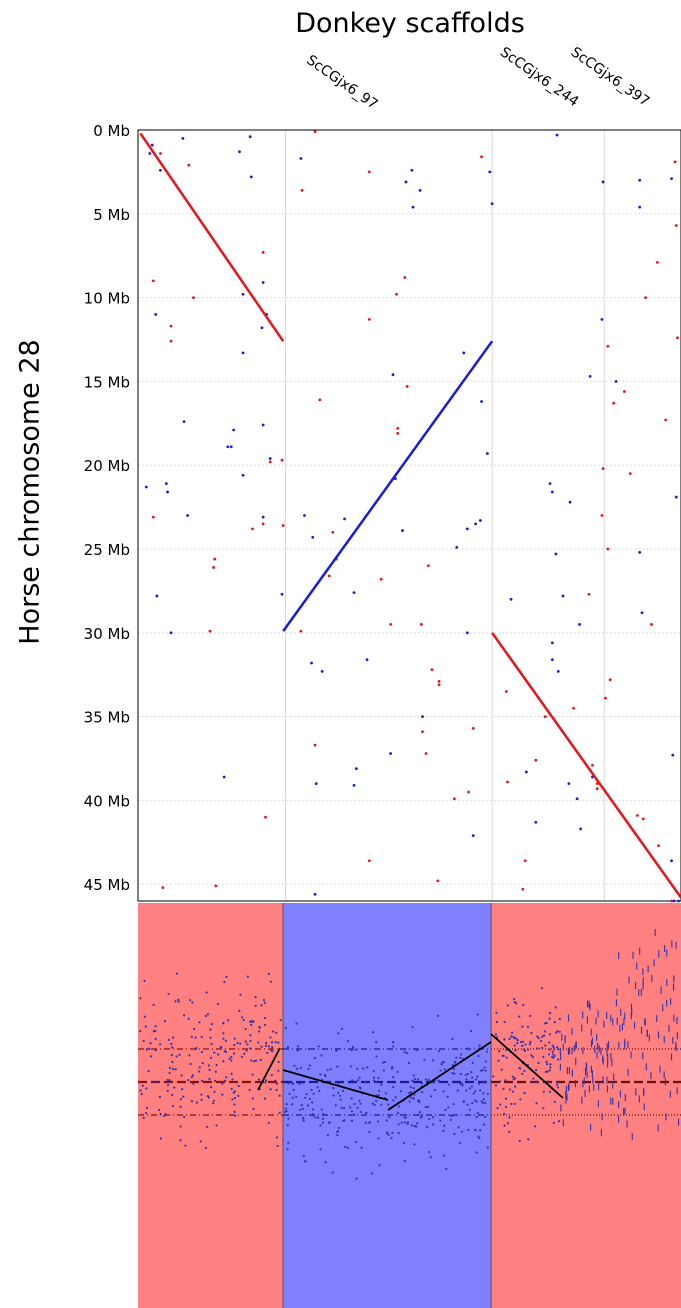 Image resolution: width=681 pixels, height=1308 pixels. I want to click on trend-segment, so click(269, 1069).